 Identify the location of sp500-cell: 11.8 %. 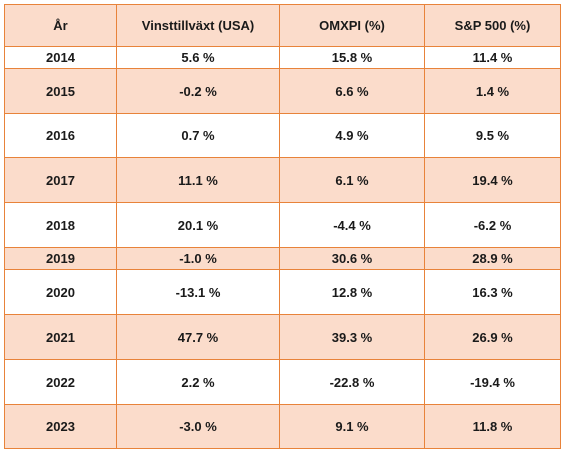
(492, 426).